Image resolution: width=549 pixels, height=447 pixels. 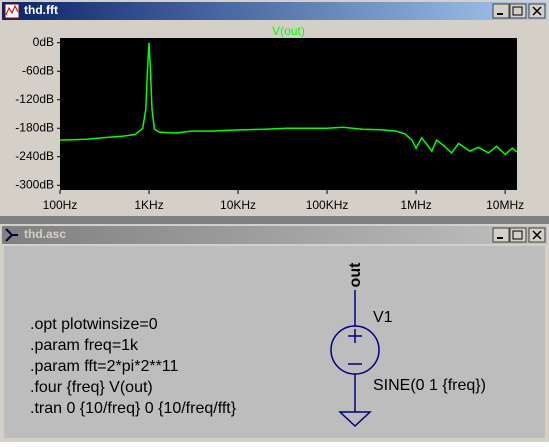 I want to click on source-value: SINE(0 1 {freq}), so click(x=429, y=385).